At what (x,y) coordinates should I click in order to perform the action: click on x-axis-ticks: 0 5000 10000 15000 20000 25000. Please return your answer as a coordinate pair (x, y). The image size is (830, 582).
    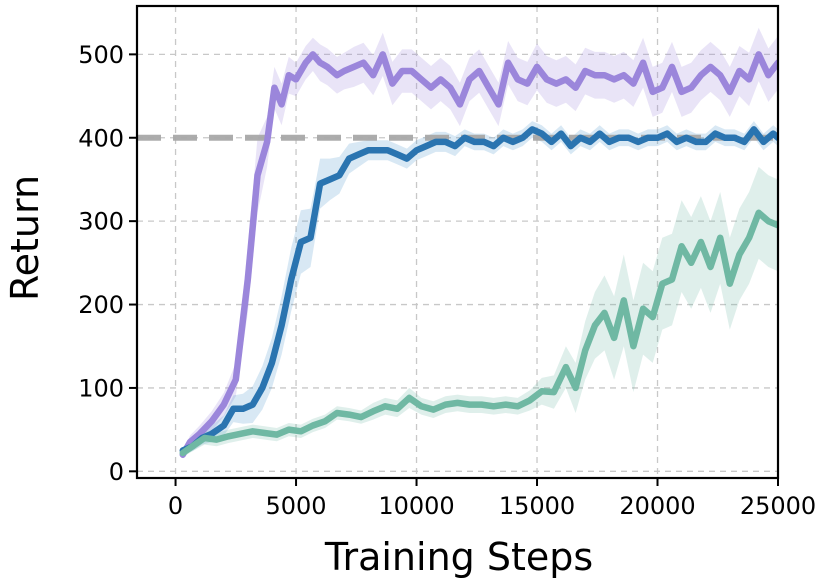
    Looking at the image, I should click on (492, 499).